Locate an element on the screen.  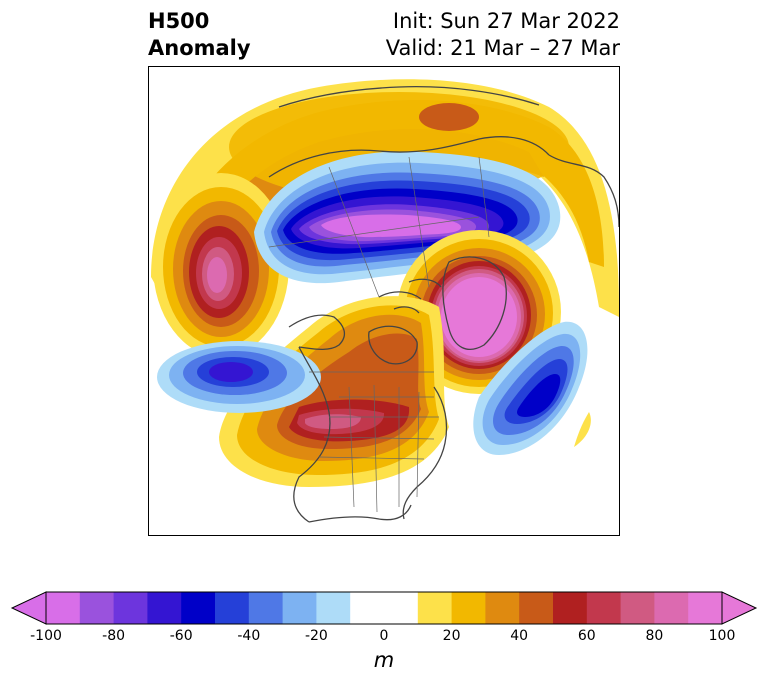
colorbar-tick-label: -100 is located at coordinates (46, 636).